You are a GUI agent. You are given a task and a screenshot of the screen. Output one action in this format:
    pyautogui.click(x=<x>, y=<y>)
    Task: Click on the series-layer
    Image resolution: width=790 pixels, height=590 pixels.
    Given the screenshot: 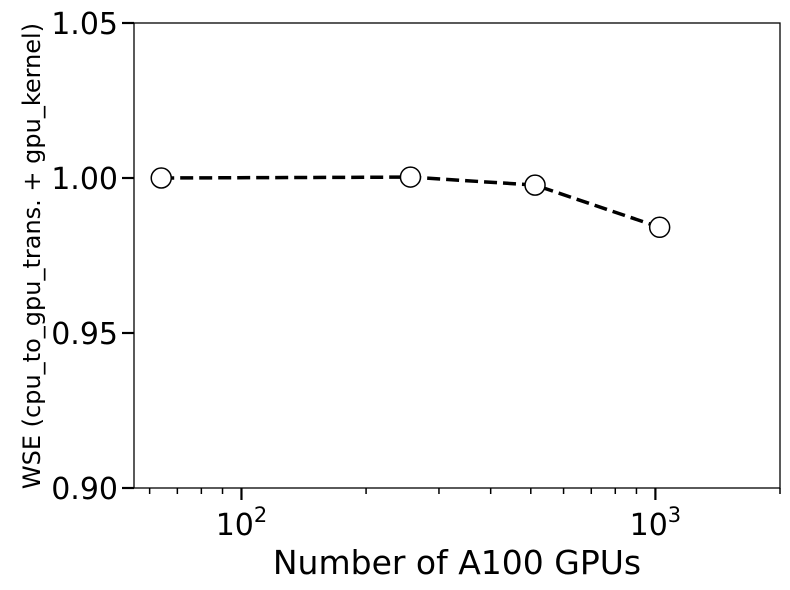 What is the action you would take?
    pyautogui.click(x=410, y=202)
    